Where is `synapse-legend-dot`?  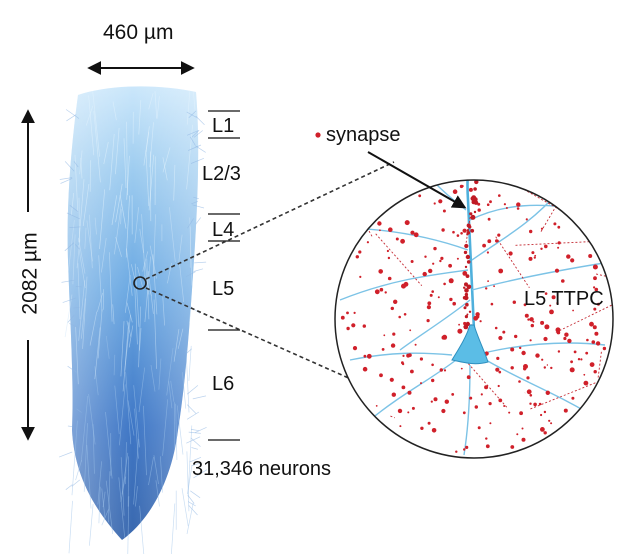
synapse-legend-dot is located at coordinates (318, 135).